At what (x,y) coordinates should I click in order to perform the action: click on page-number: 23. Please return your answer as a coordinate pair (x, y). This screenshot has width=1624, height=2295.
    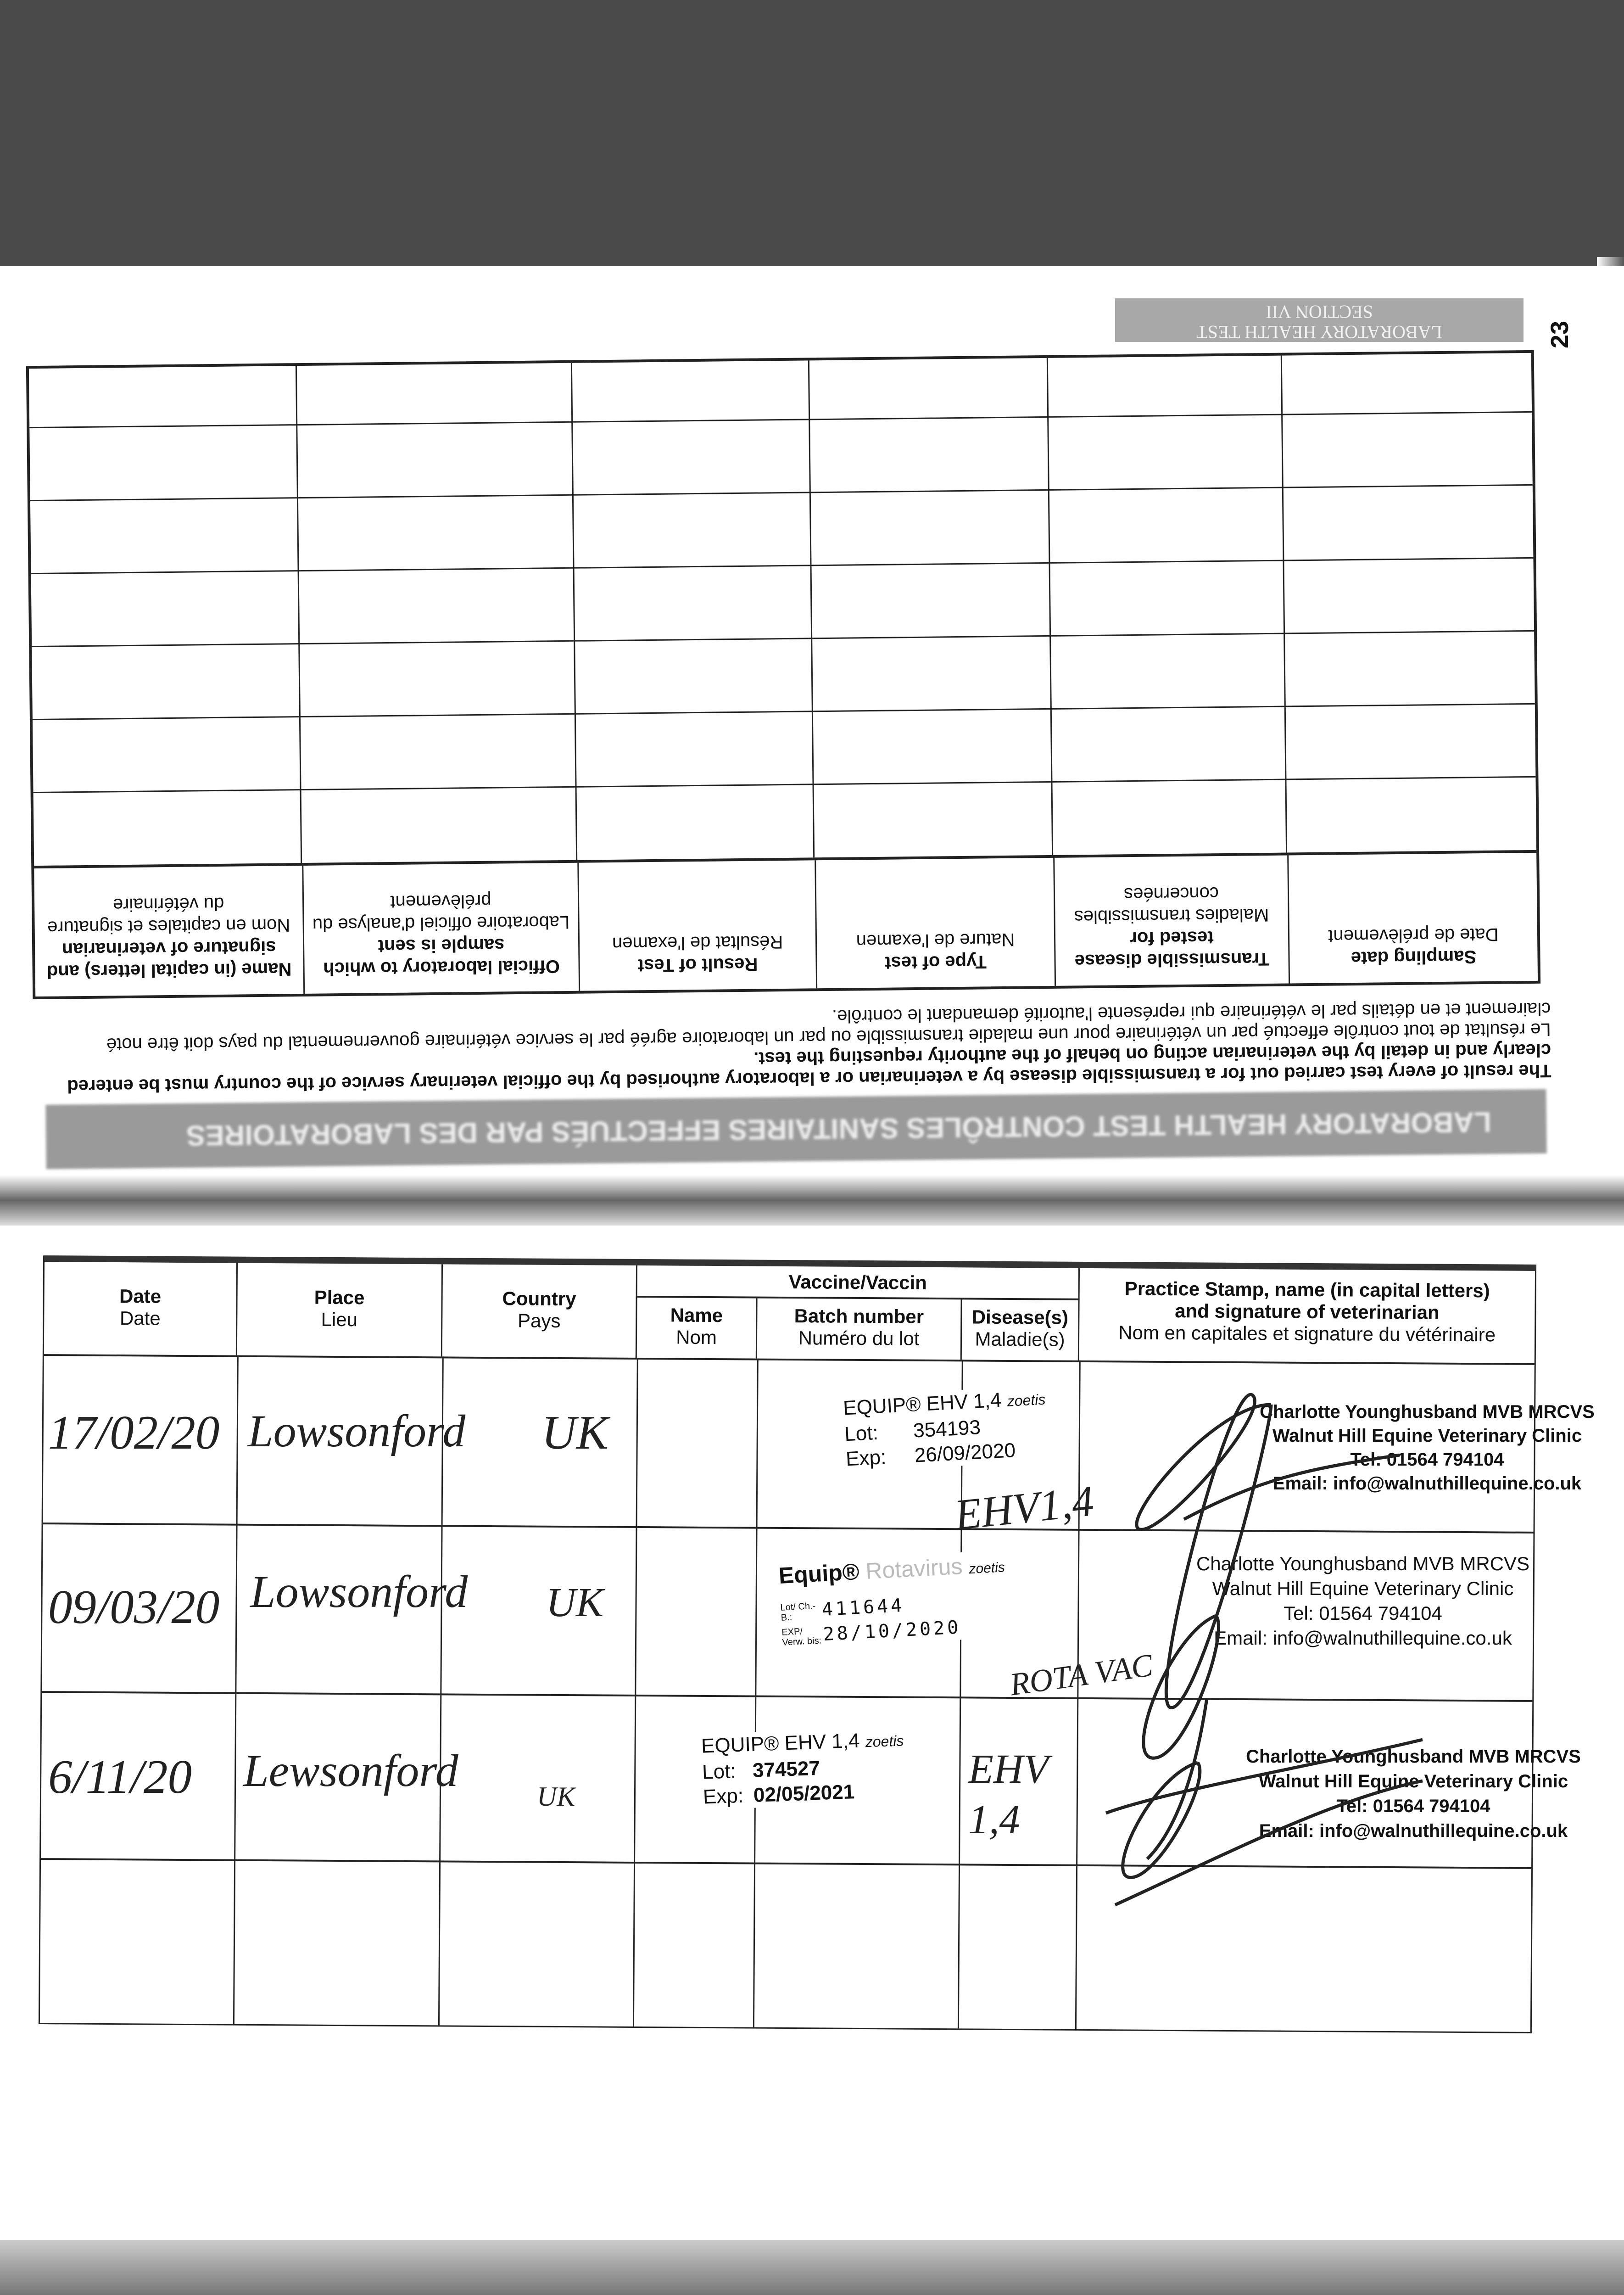
    Looking at the image, I should click on (1560, 334).